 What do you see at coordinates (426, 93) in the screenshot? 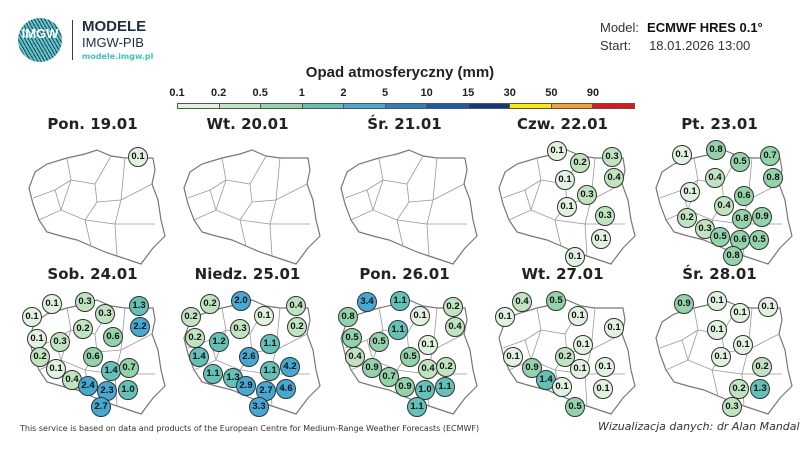
I see `legend-tick: 10` at bounding box center [426, 93].